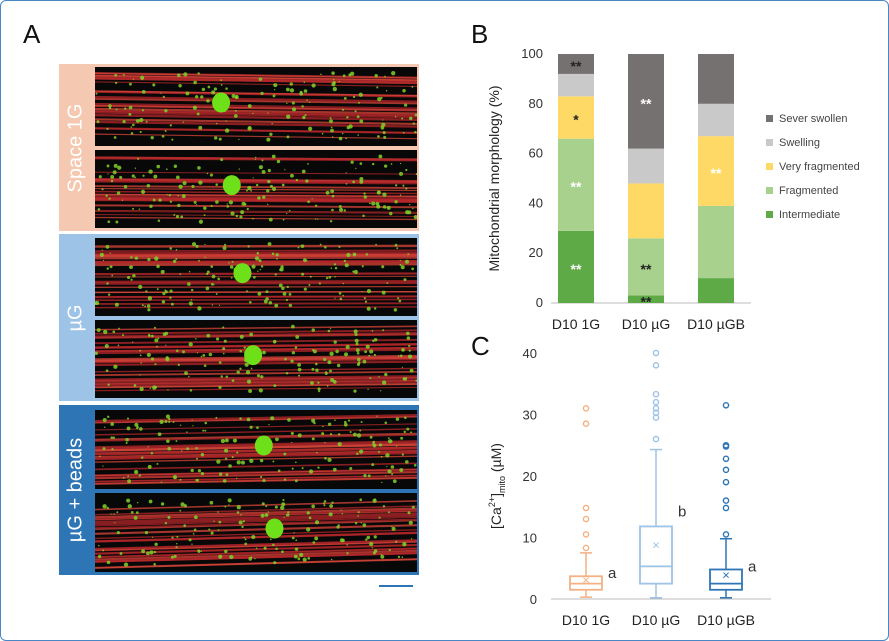 The height and width of the screenshot is (641, 889). Describe the element at coordinates (480, 34) in the screenshot. I see `panel-label-b: B` at that location.